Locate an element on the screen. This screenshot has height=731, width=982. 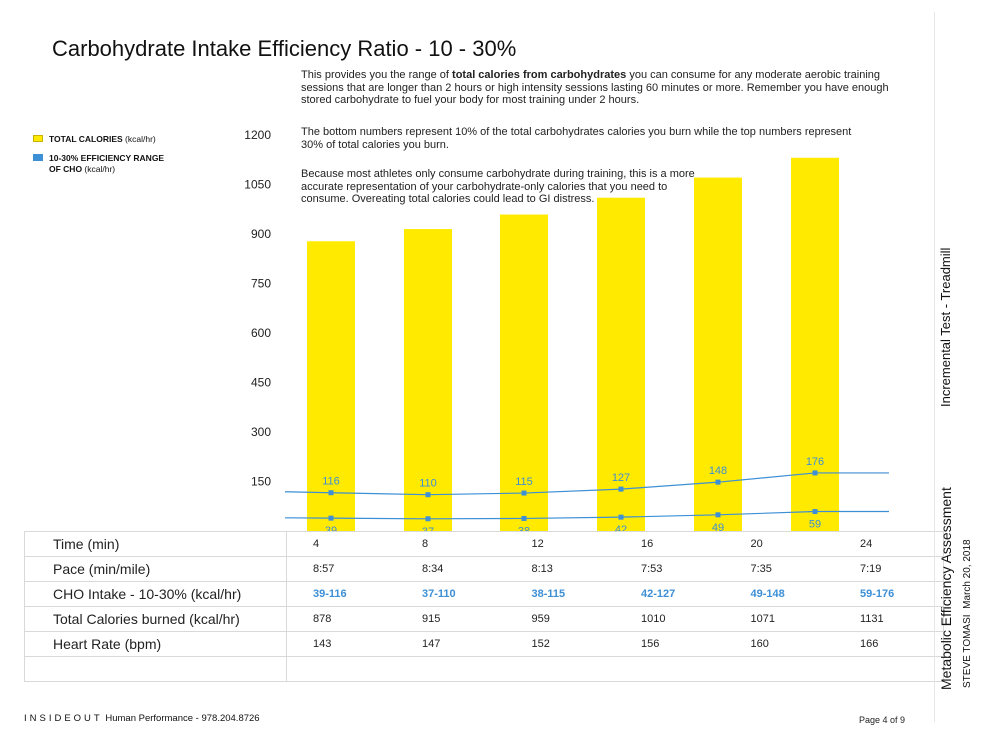
intro-p1-pre: This provides you the range of is located at coordinates (377, 75).